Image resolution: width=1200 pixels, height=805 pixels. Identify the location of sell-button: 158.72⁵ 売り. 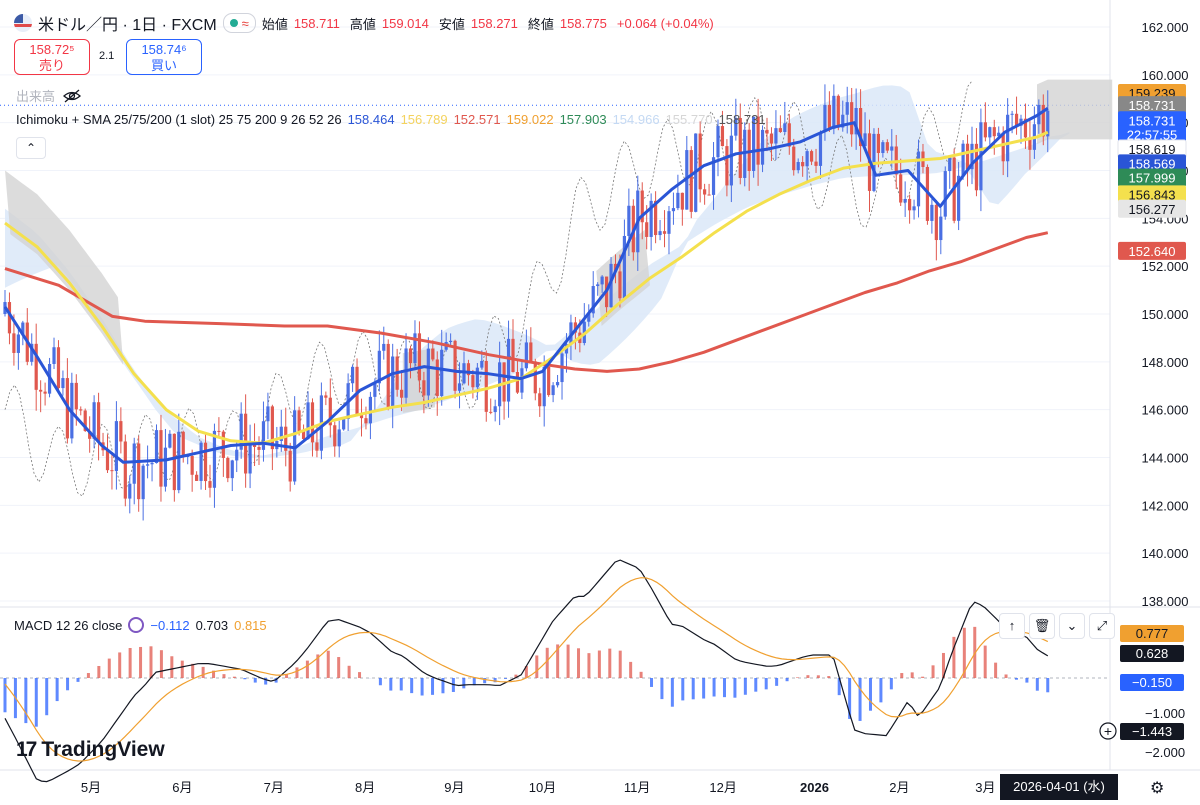
(52, 57).